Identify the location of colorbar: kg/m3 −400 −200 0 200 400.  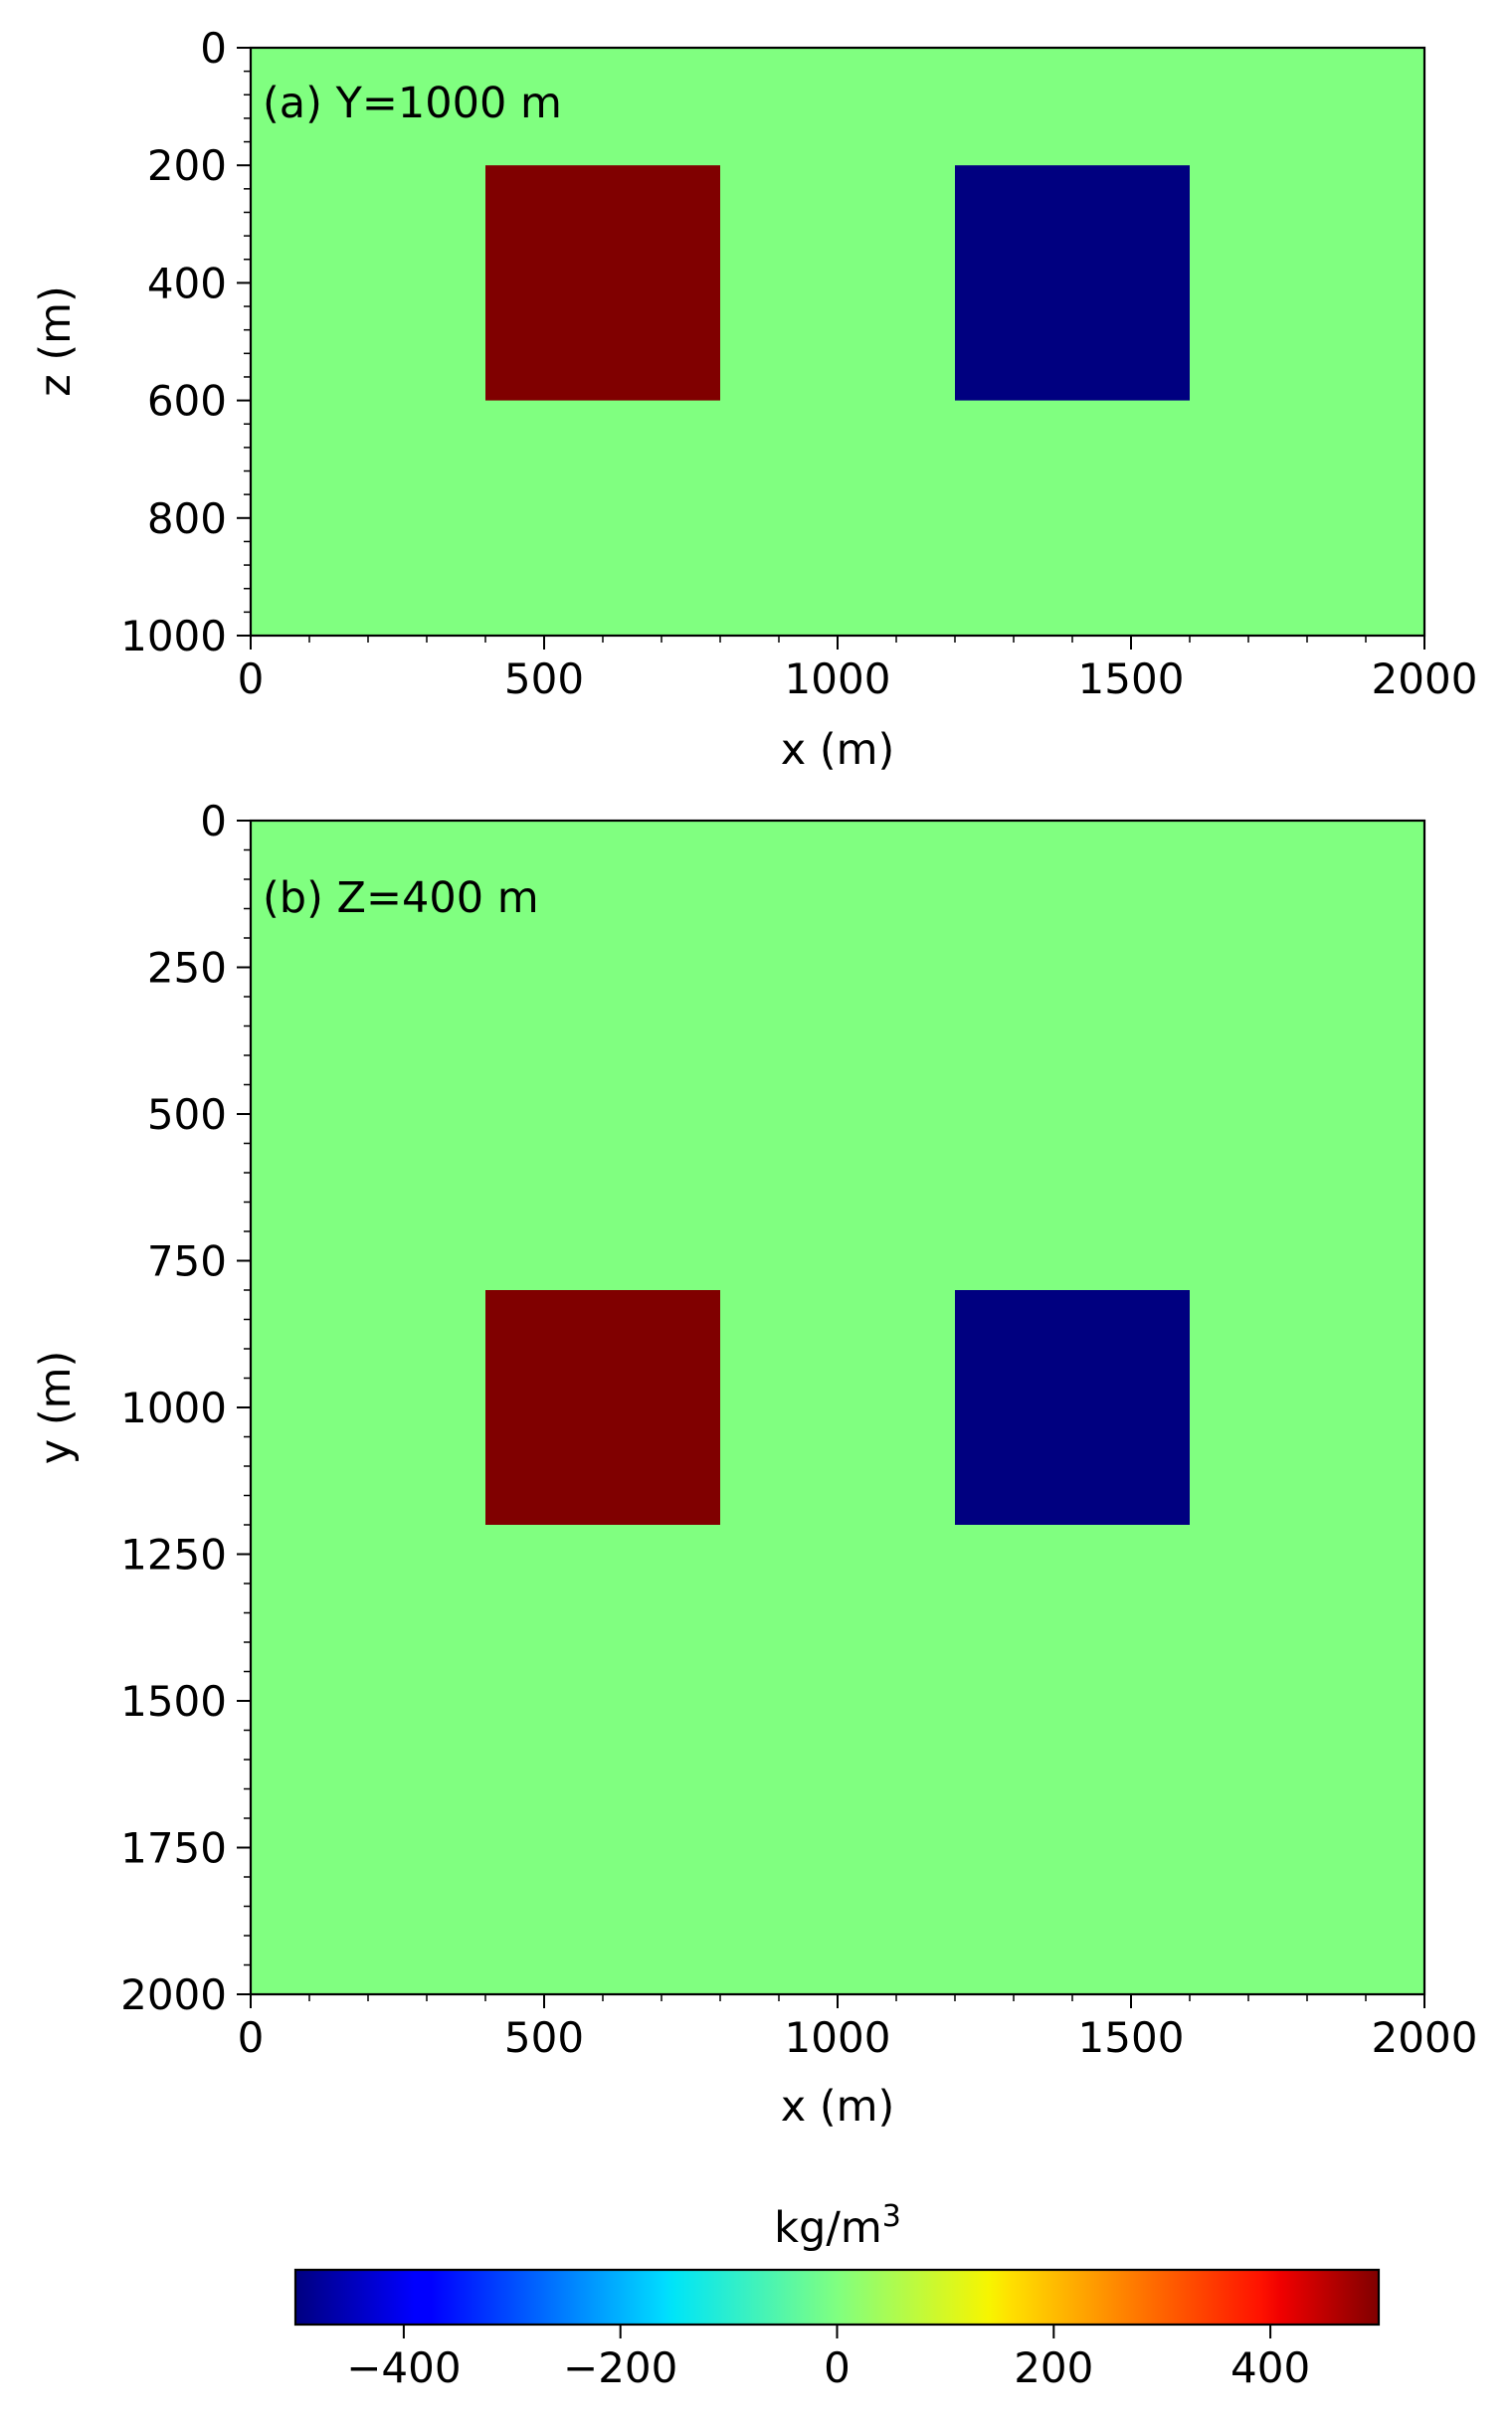
(837, 2296).